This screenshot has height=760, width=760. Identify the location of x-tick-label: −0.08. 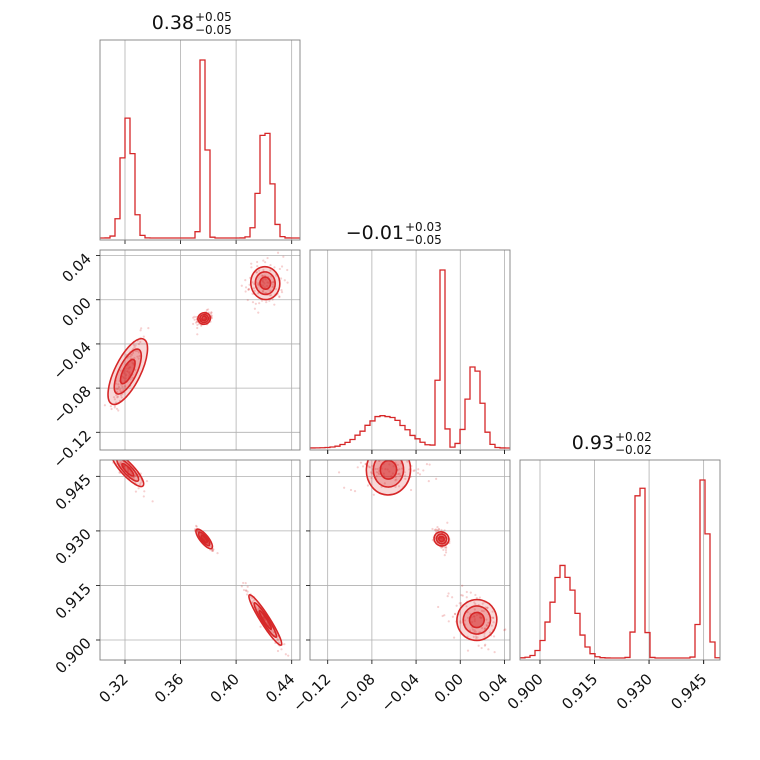
(355, 692).